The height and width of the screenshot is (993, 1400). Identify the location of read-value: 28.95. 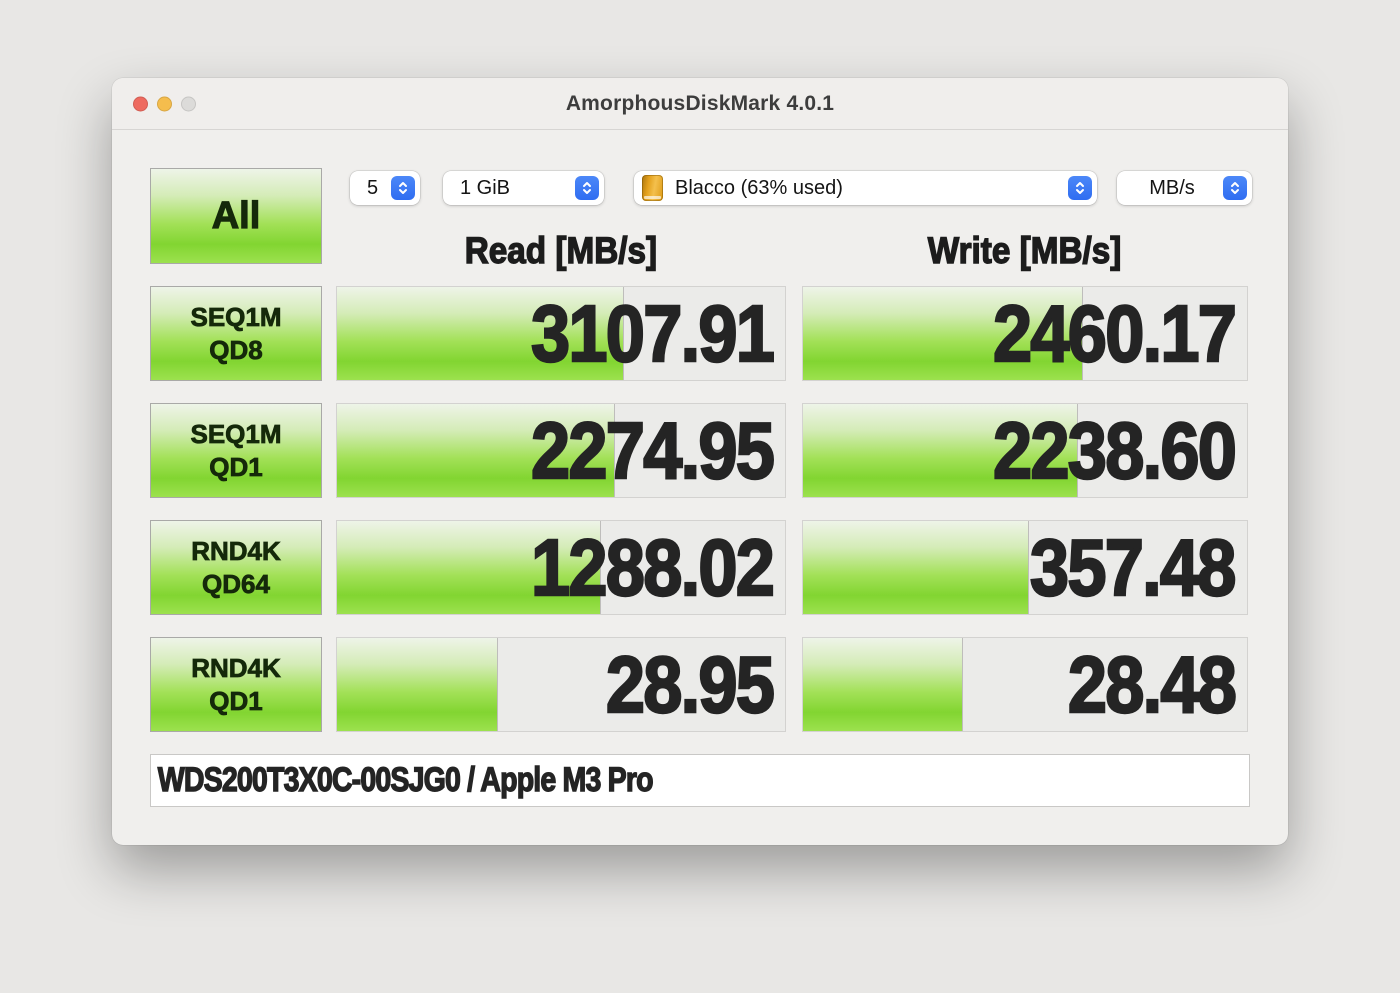
(690, 683).